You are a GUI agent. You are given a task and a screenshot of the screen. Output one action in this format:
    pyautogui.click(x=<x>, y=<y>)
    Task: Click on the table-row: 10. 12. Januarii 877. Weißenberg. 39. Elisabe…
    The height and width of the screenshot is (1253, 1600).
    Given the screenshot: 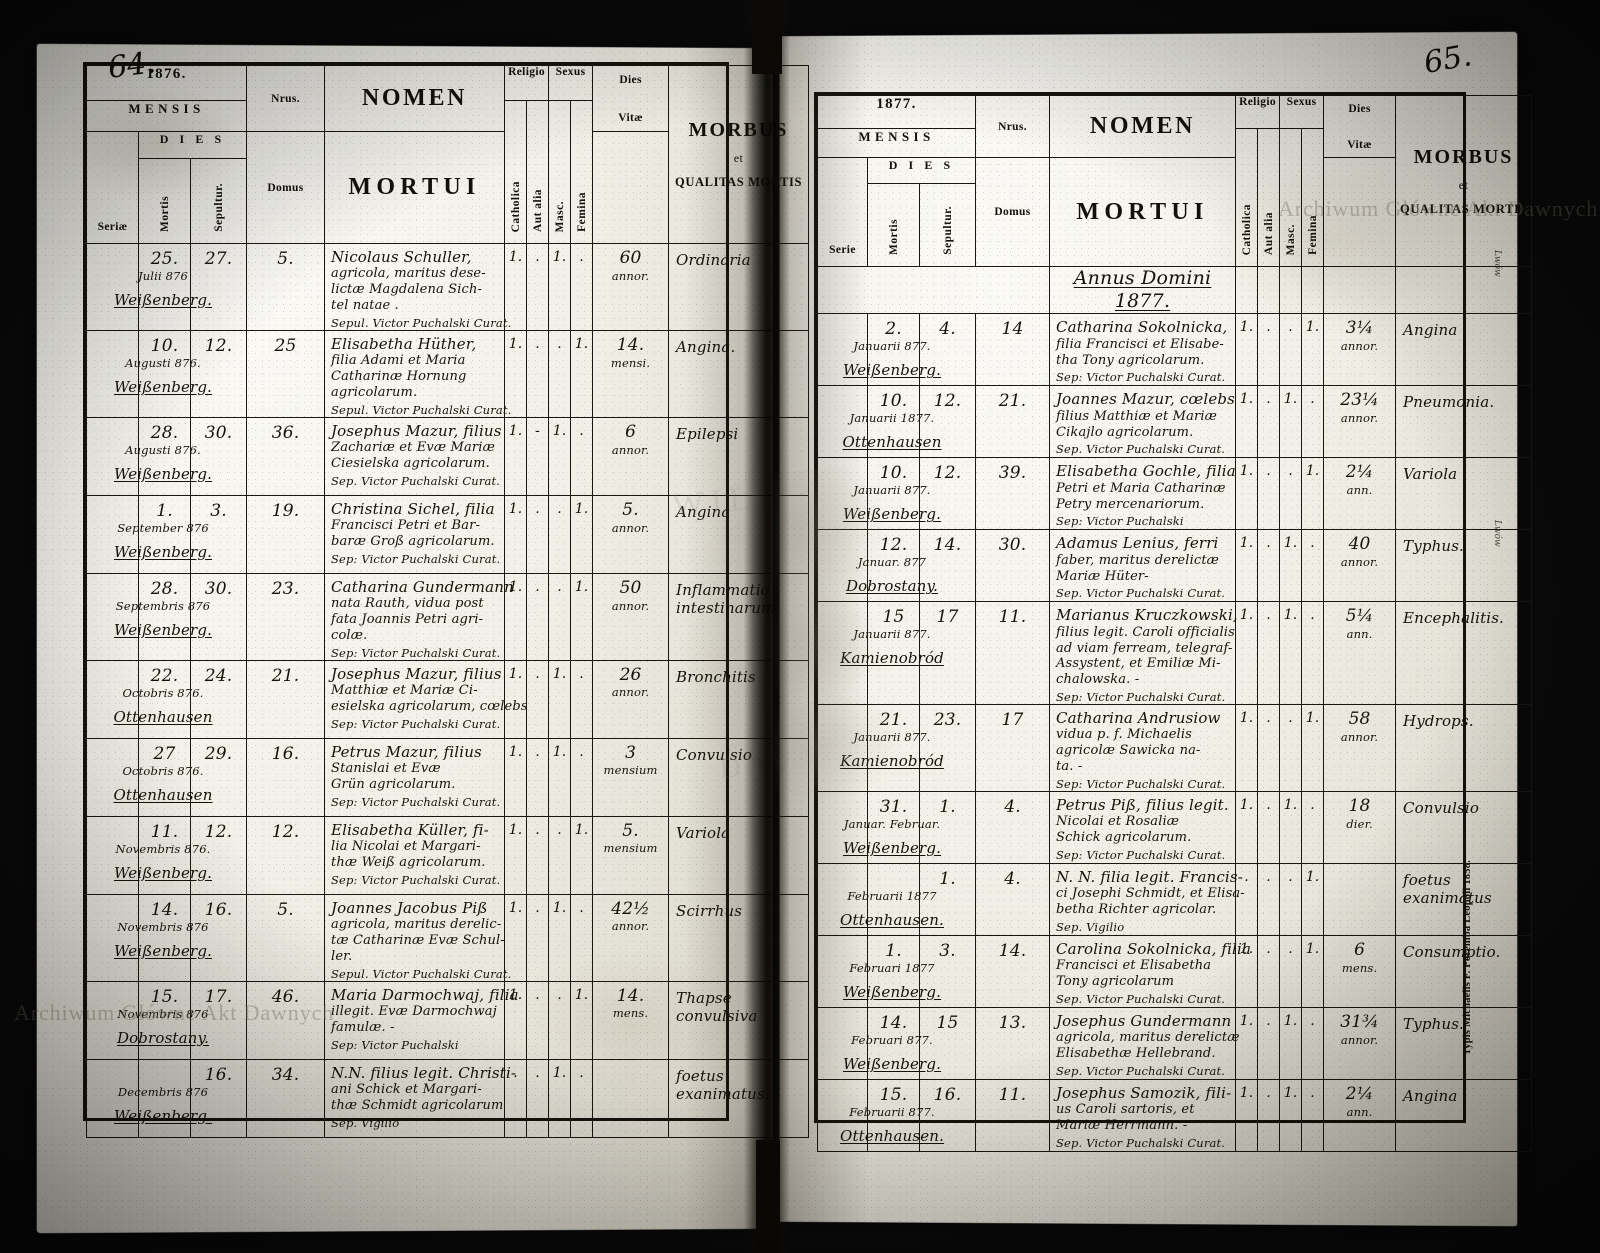 What is the action you would take?
    pyautogui.click(x=1175, y=494)
    